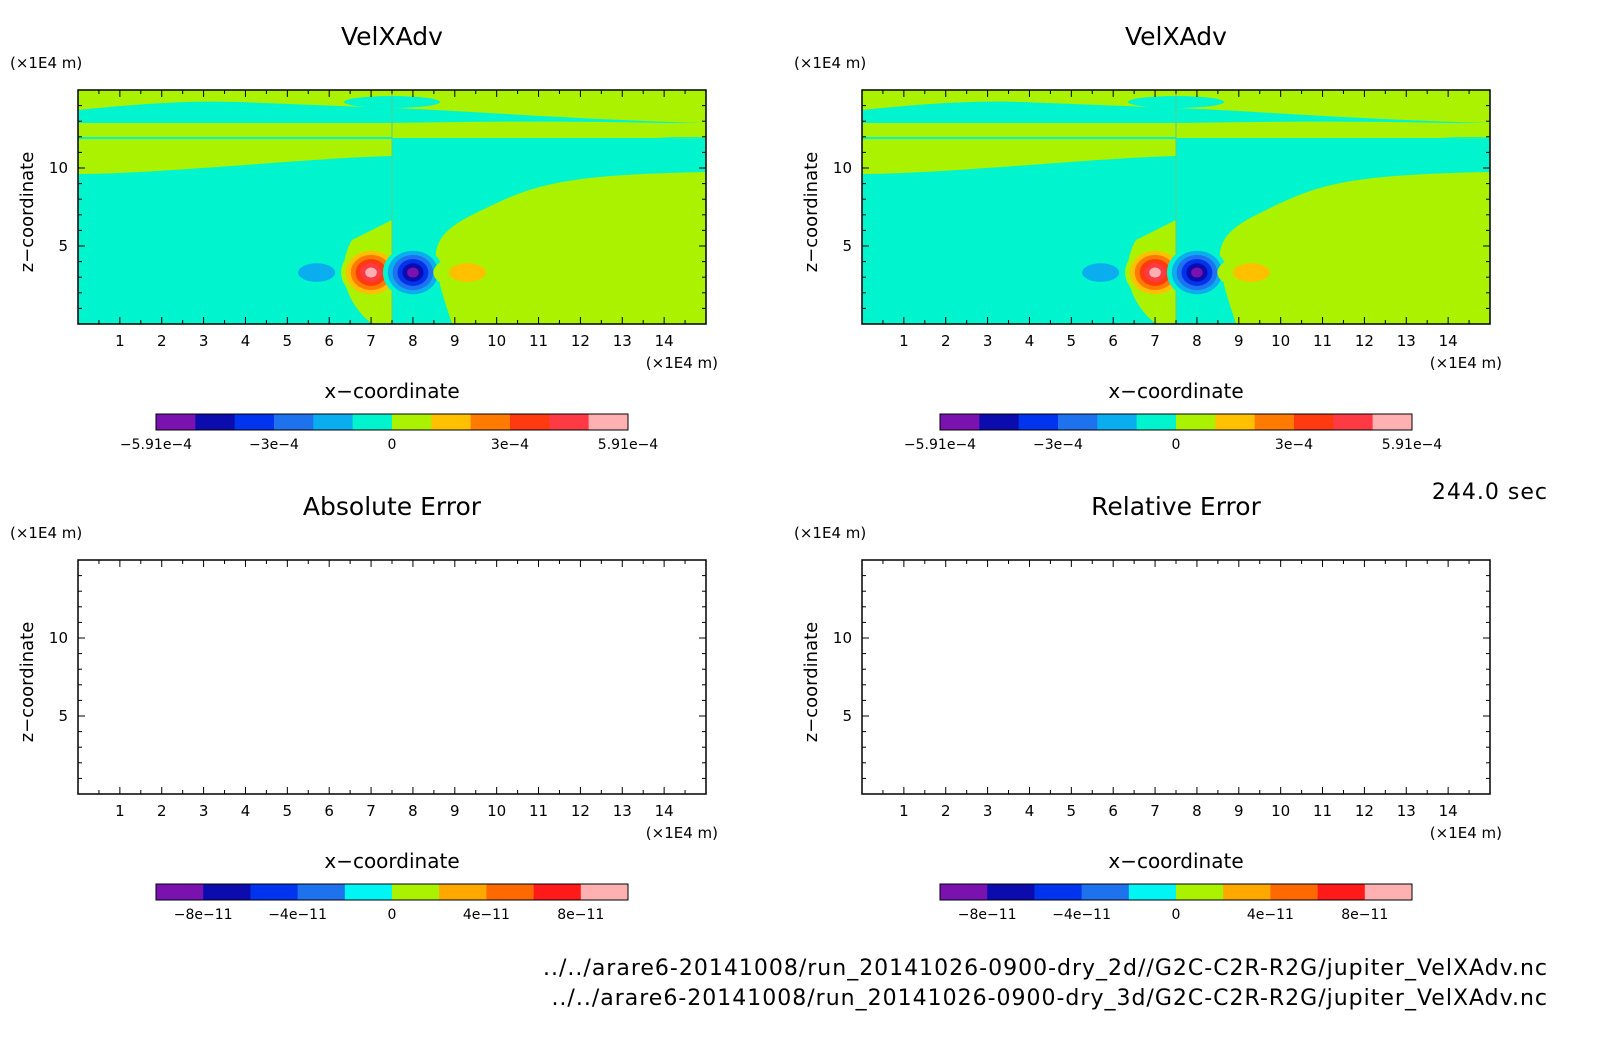 The image size is (1604, 1054). What do you see at coordinates (467, 272) in the screenshot?
I see `feature-4-ring` at bounding box center [467, 272].